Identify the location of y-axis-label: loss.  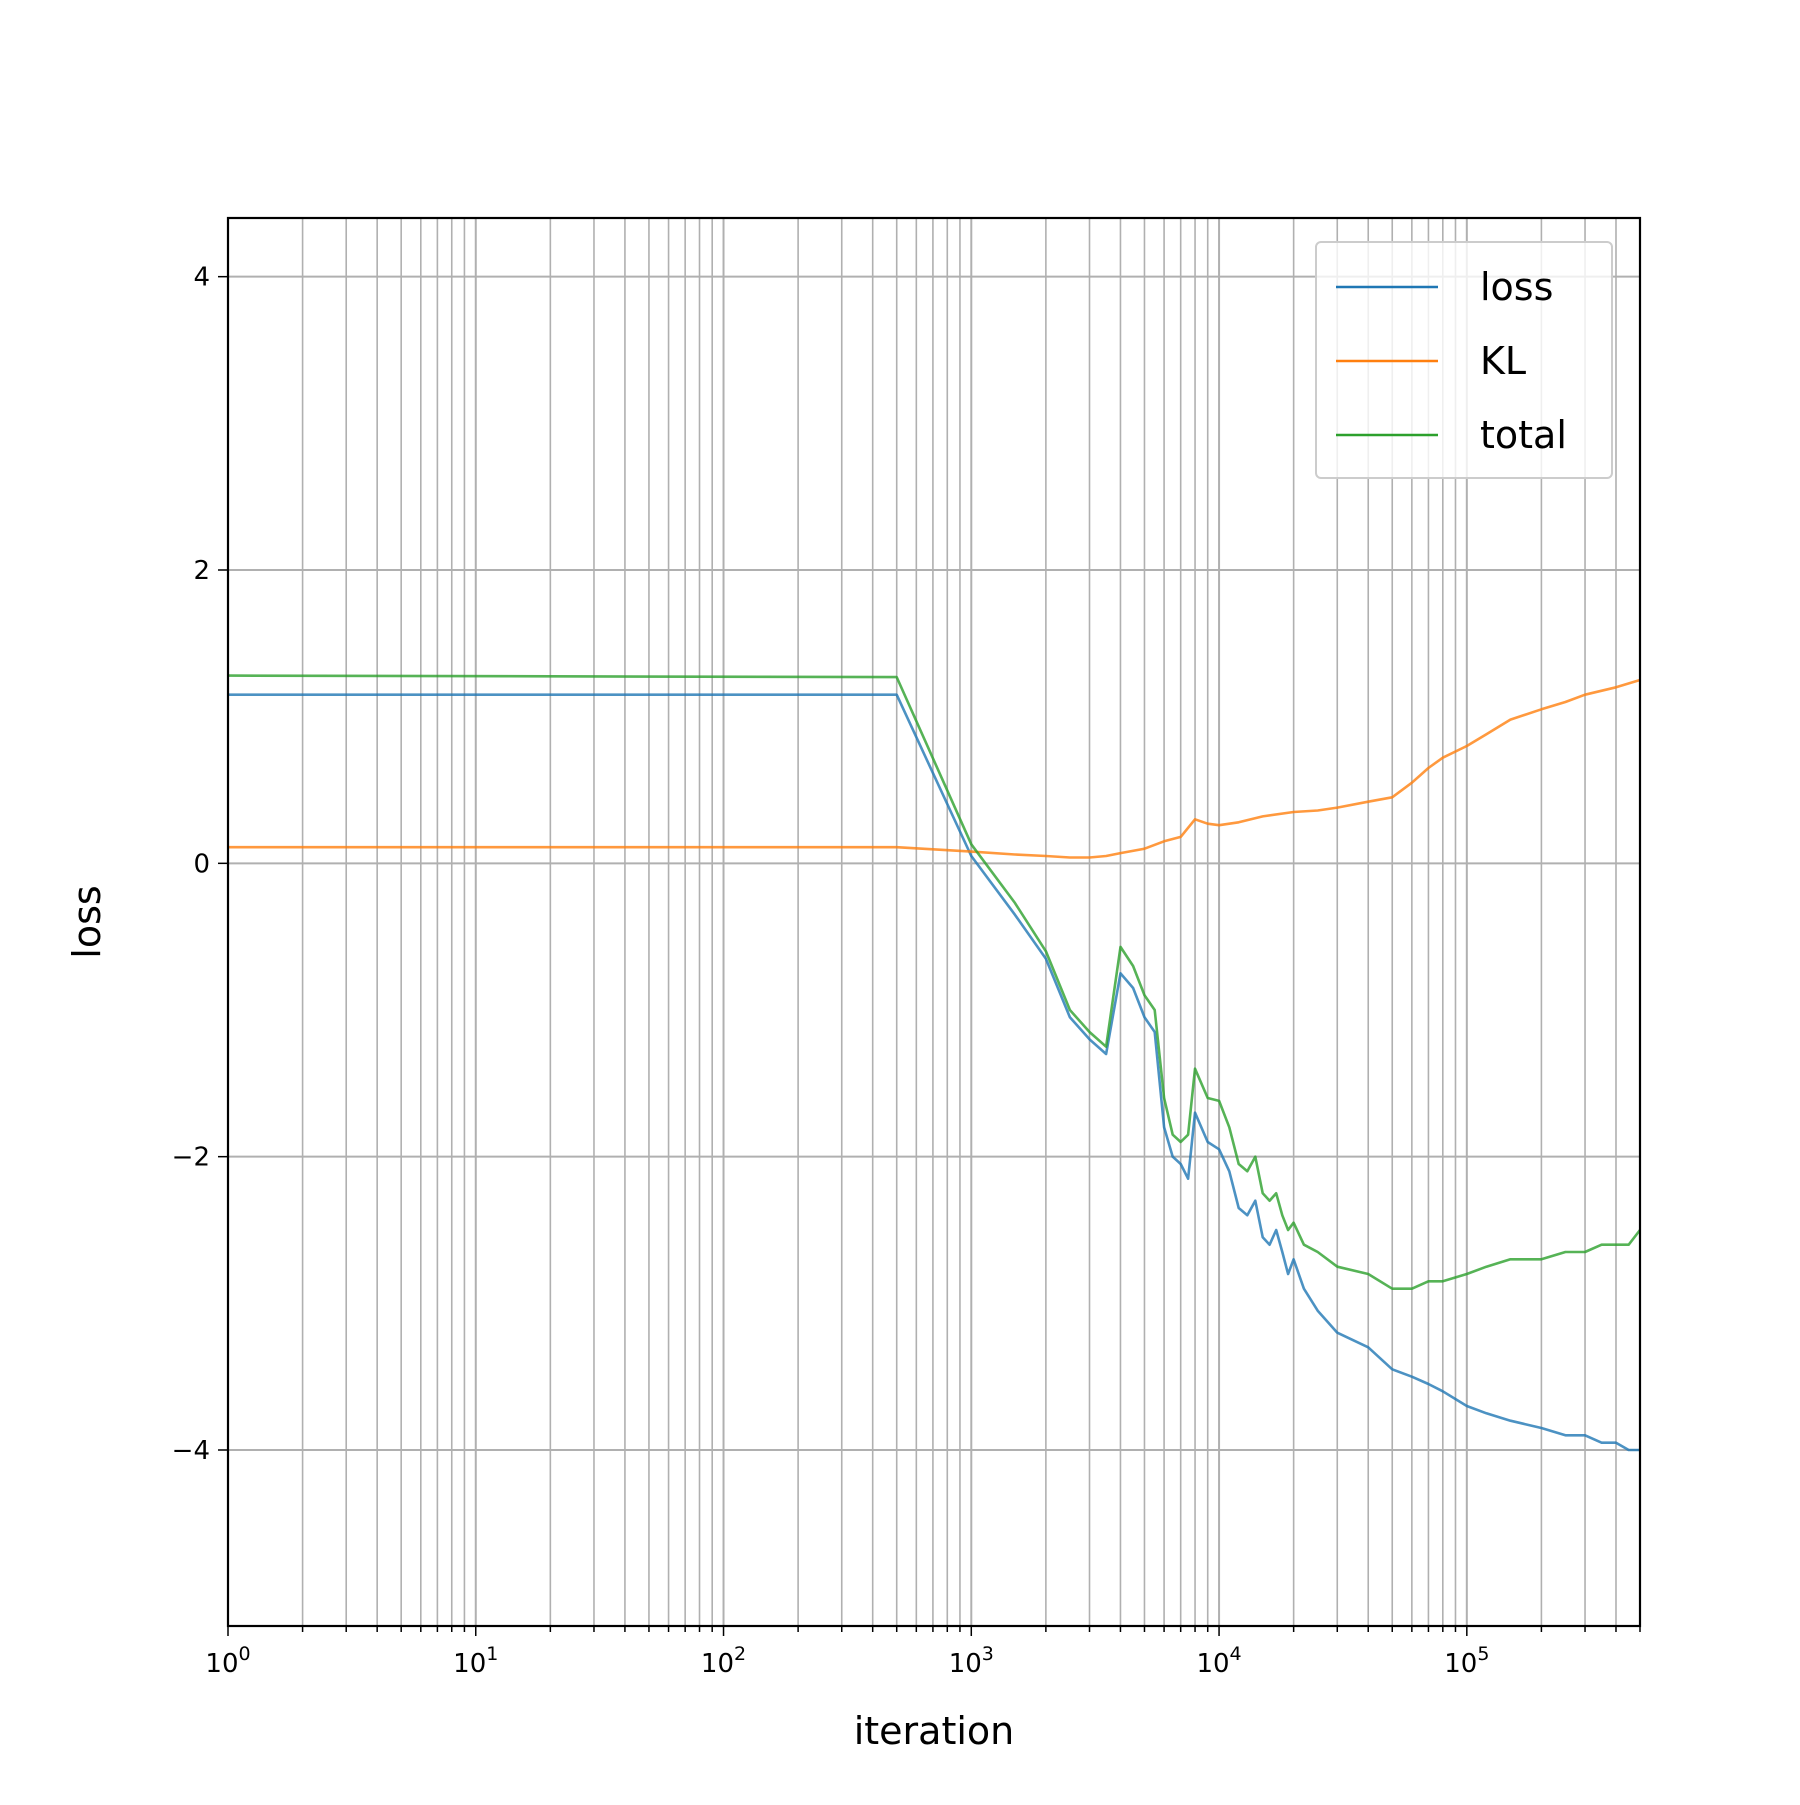
(87, 921).